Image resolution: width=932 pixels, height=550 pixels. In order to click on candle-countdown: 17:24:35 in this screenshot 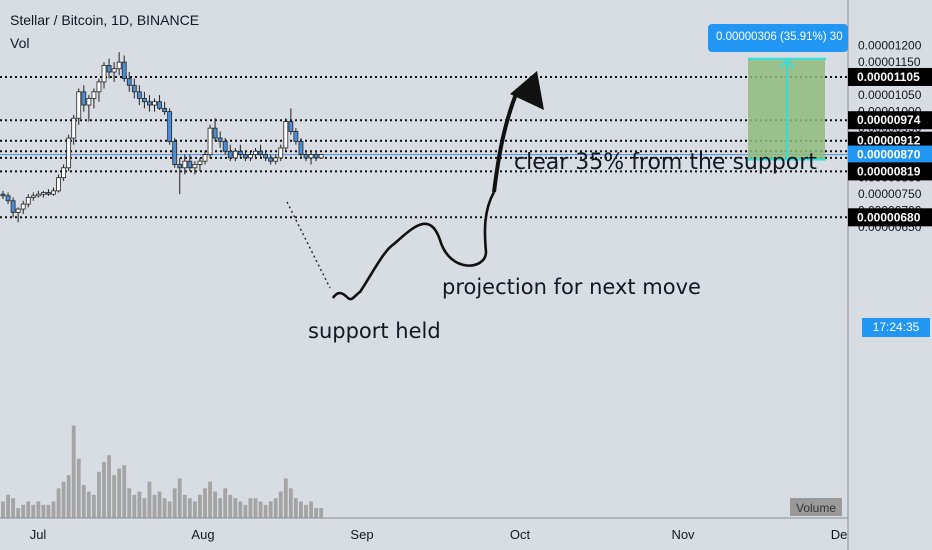, I will do `click(896, 327)`.